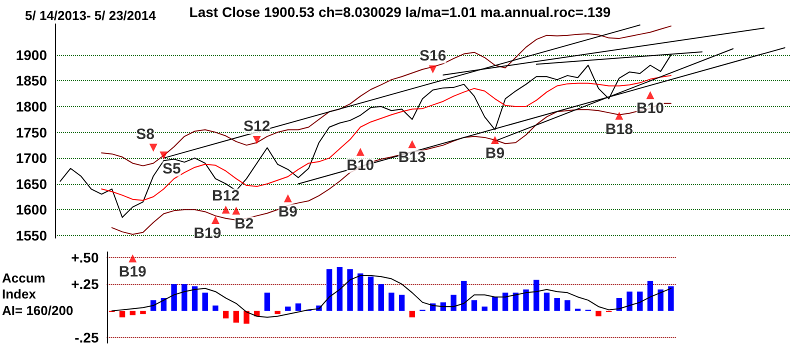 The image size is (800, 349). I want to click on y-tick-label: 1750, so click(32, 132).